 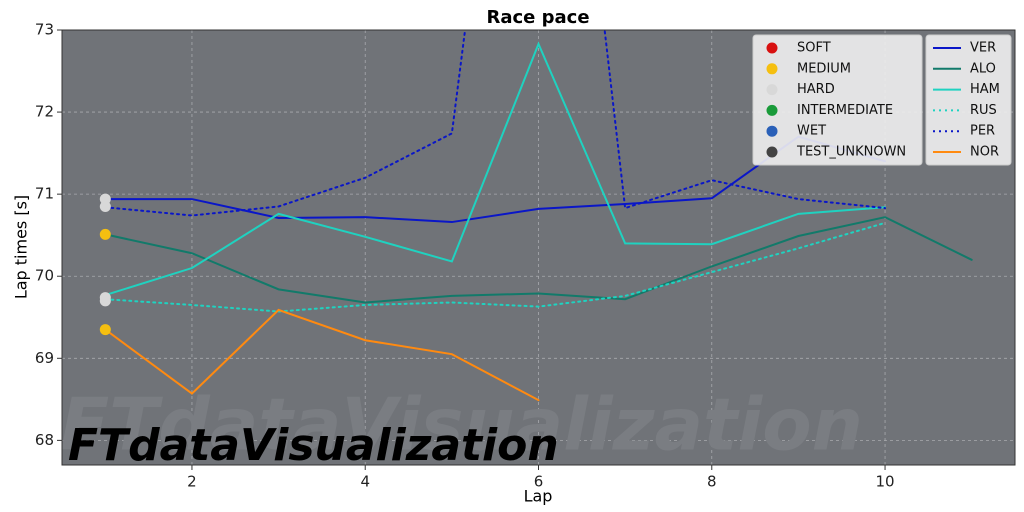 What do you see at coordinates (816, 89) in the screenshot?
I see `legend-label: HARD` at bounding box center [816, 89].